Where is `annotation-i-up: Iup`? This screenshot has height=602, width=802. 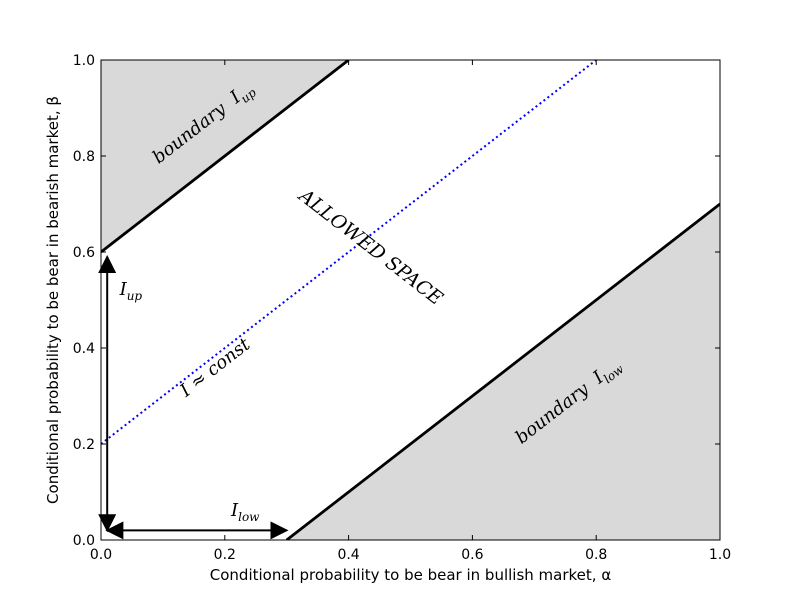 annotation-i-up: Iup is located at coordinates (131, 291).